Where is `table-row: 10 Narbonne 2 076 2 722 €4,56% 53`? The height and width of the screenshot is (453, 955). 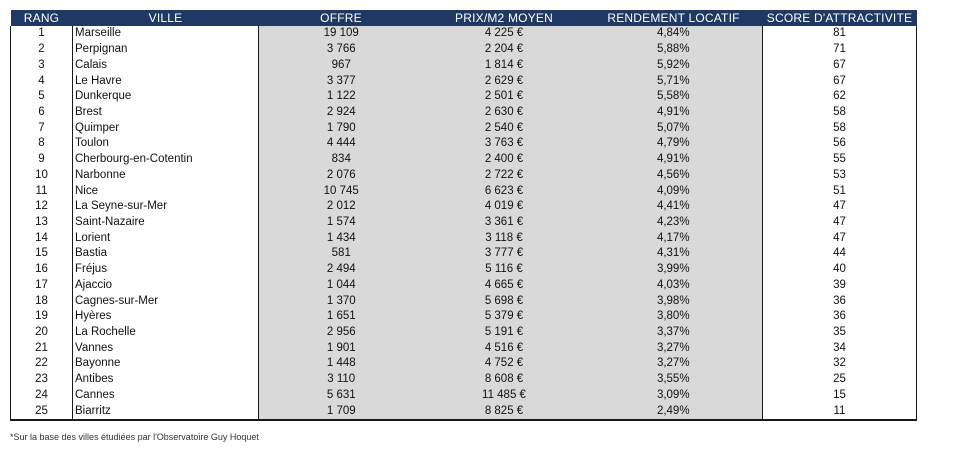
table-row: 10 Narbonne 2 076 2 722 €4,56% 53 is located at coordinates (463, 175).